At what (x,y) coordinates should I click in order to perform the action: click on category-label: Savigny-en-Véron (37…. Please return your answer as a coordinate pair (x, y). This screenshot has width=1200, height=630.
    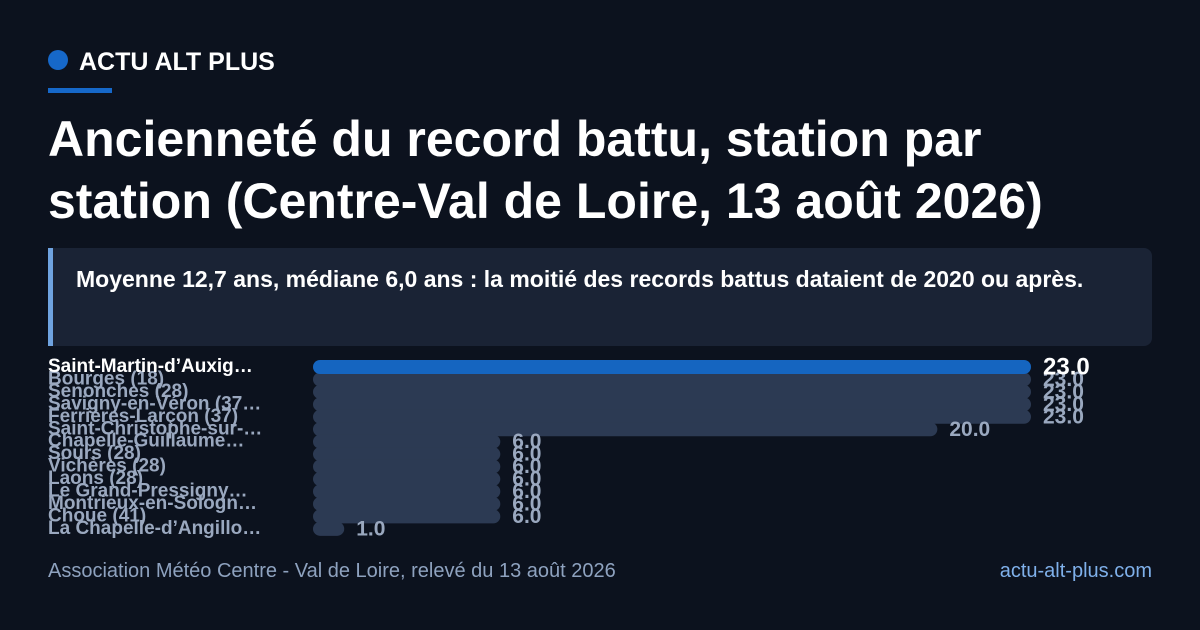
    Looking at the image, I should click on (154, 403).